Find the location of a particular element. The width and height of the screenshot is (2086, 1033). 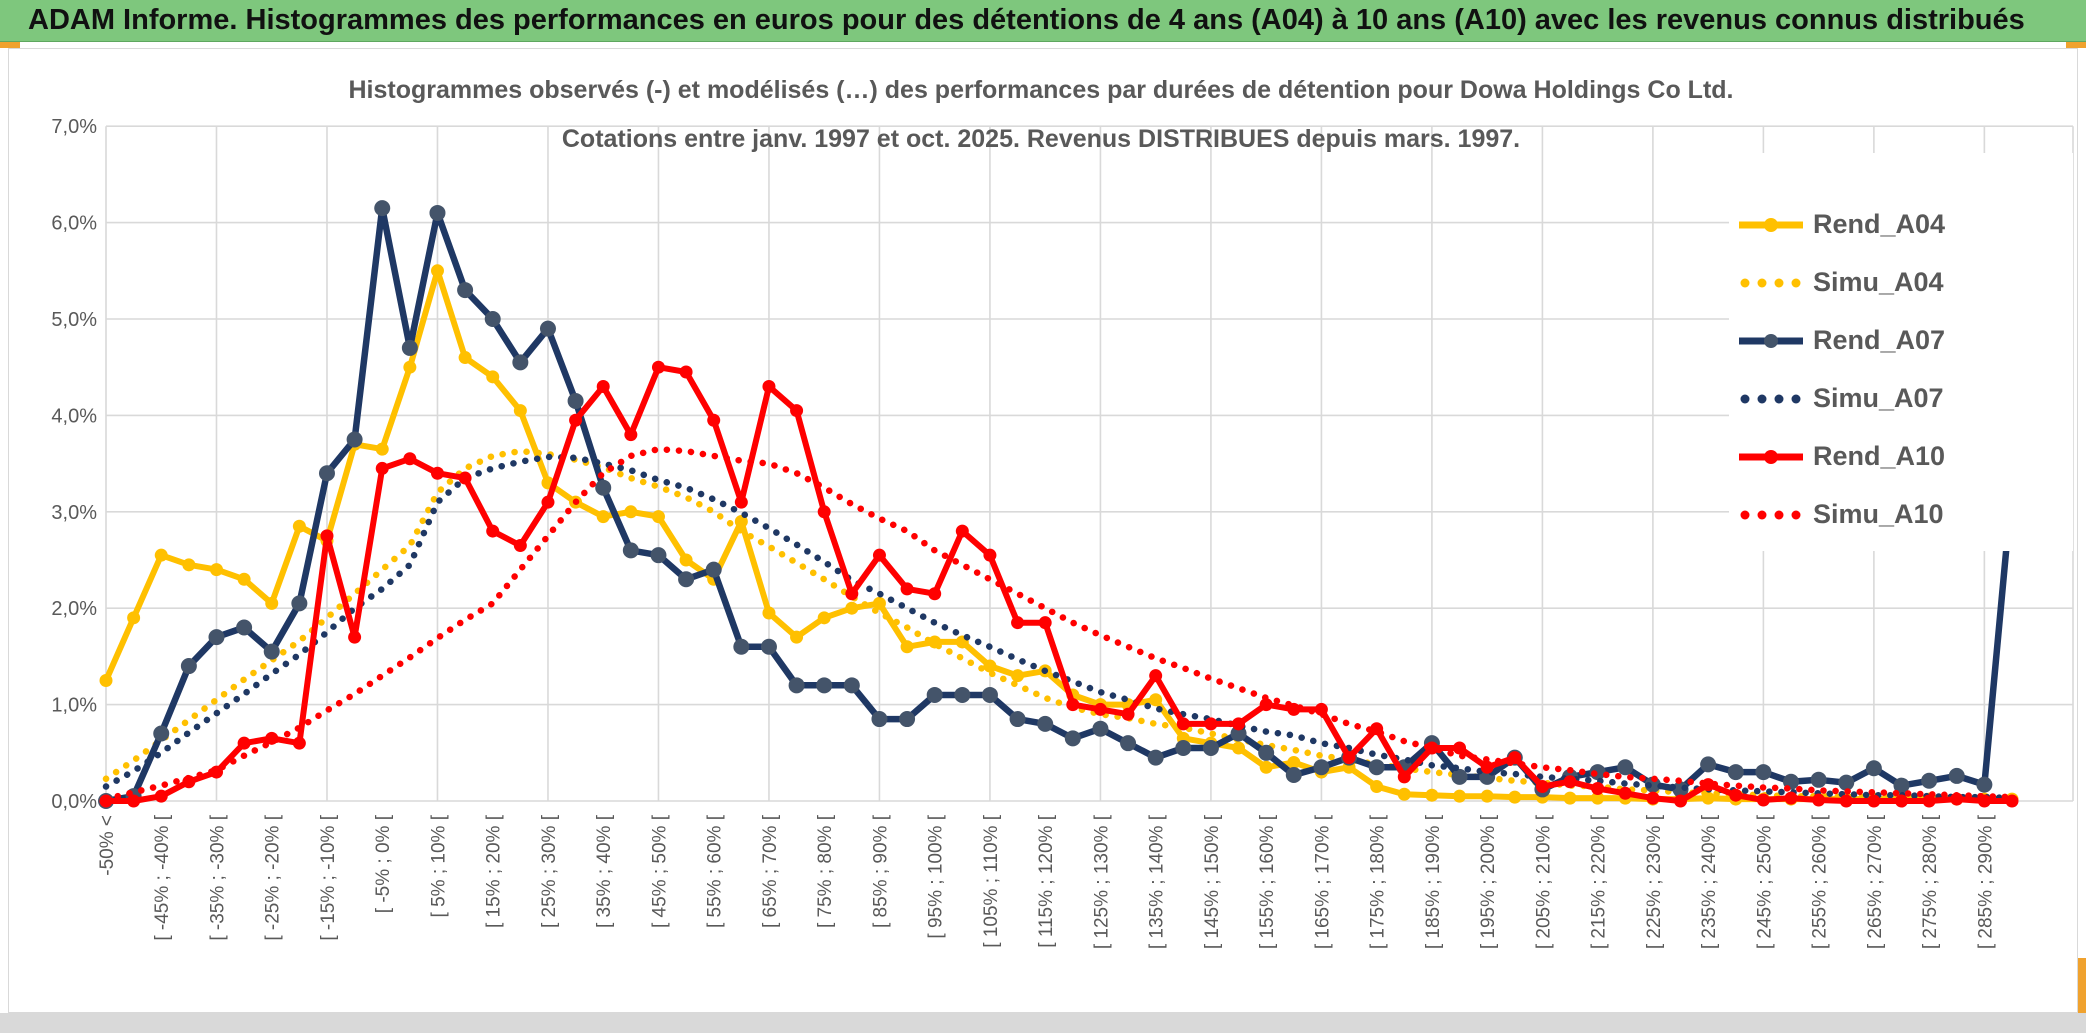

x-axis-label: [ 95% ; 100% [ is located at coordinates (936, 876).